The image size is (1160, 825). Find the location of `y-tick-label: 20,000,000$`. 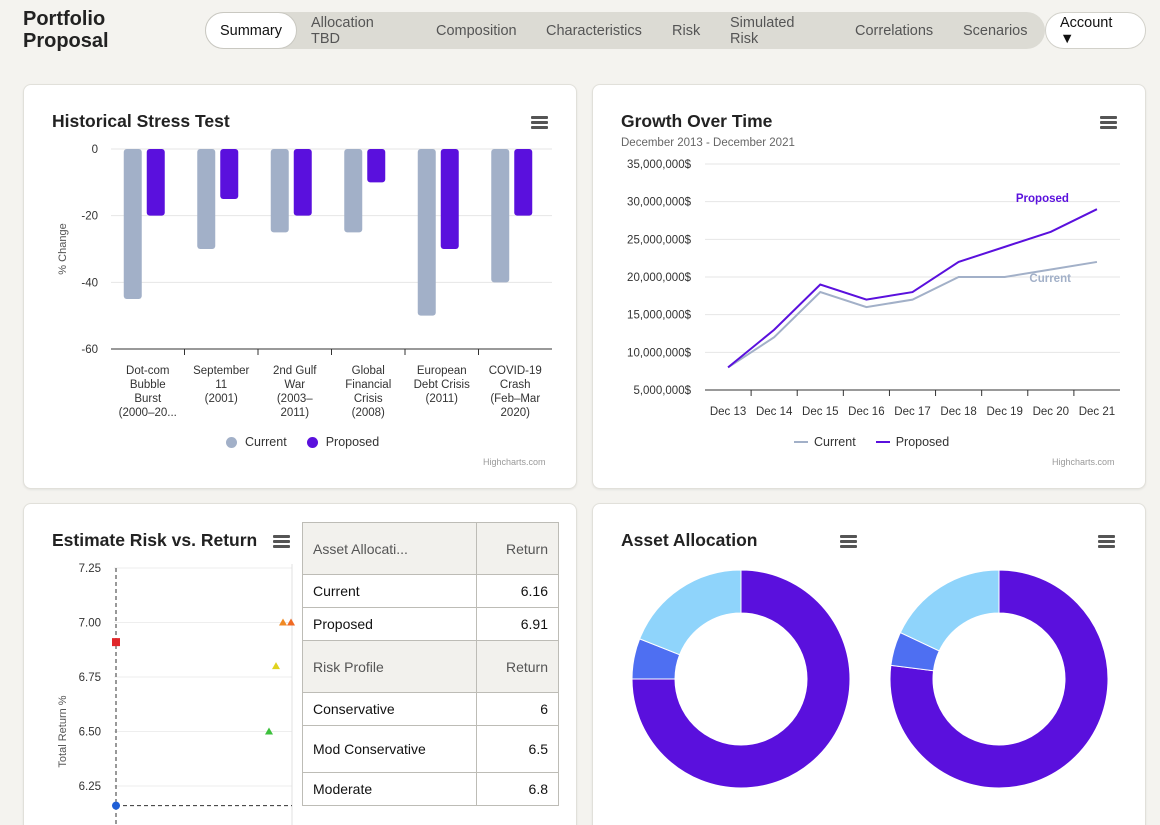

y-tick-label: 20,000,000$ is located at coordinates (659, 278).